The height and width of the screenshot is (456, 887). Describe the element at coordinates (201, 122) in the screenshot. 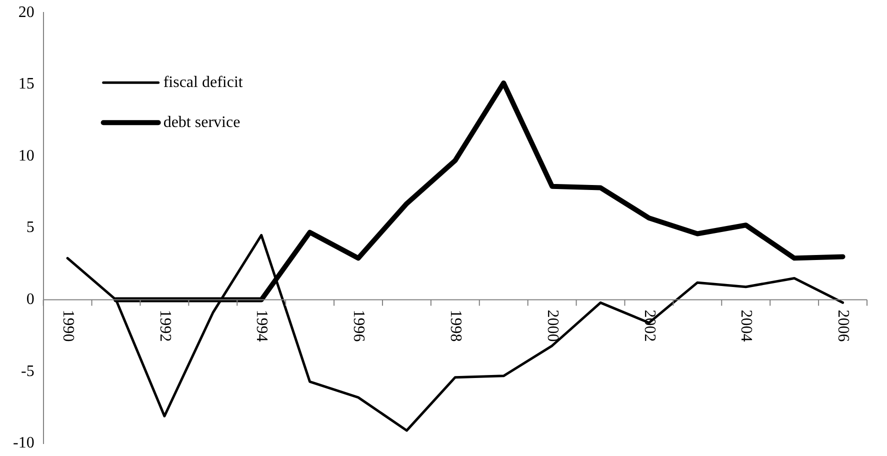

I see `legend-label: debt service` at that location.